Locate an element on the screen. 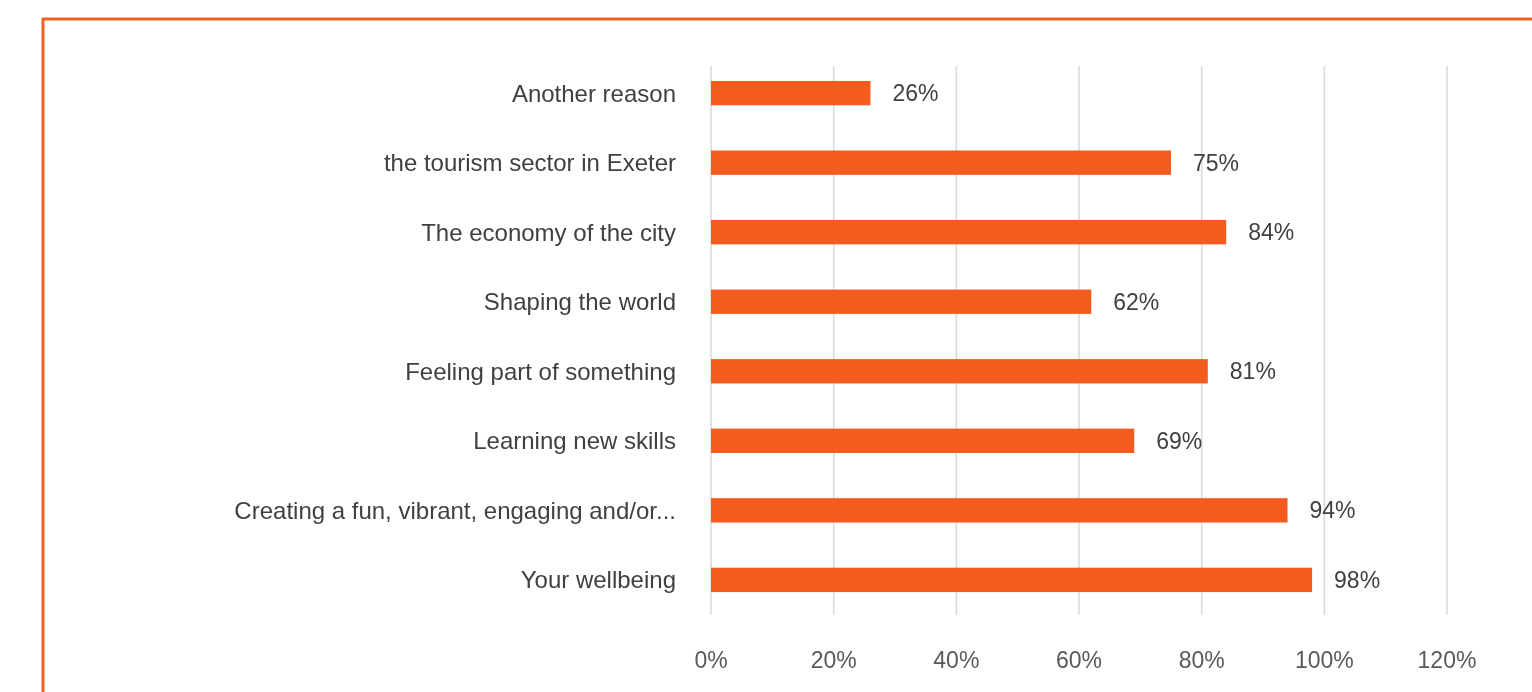 Image resolution: width=1532 pixels, height=692 pixels. data-label: 98% is located at coordinates (1357, 579).